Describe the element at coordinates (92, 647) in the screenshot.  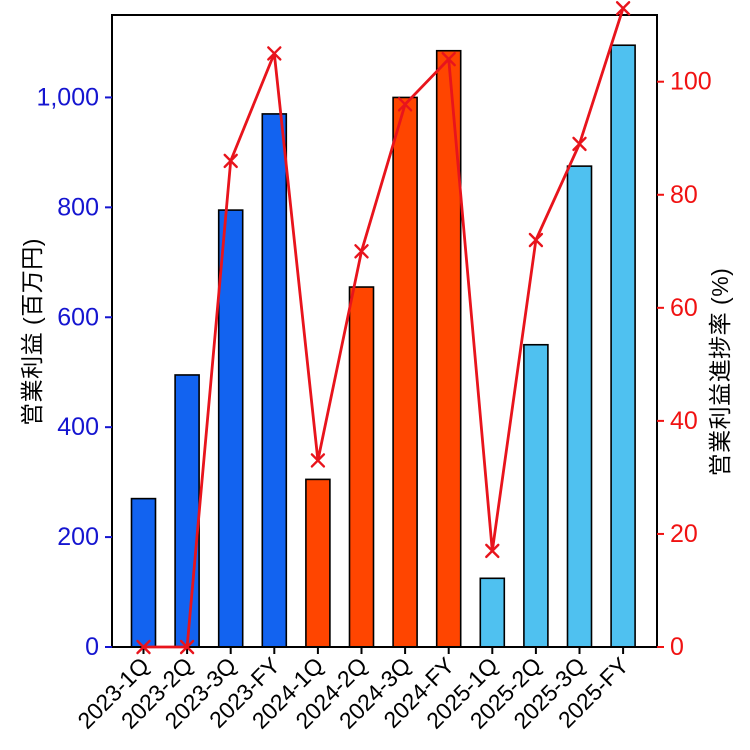
I see `y-left-tick-label: 0` at that location.